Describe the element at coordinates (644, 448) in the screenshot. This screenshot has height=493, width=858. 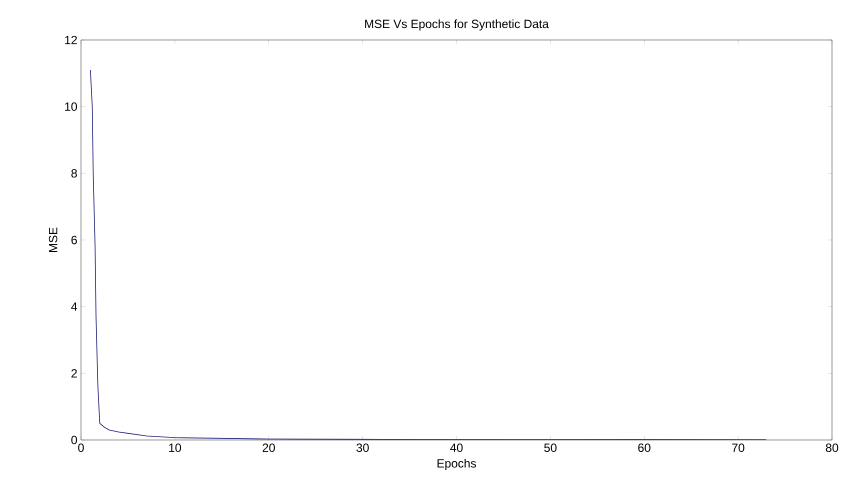
I see `x-tick-label: 60` at that location.